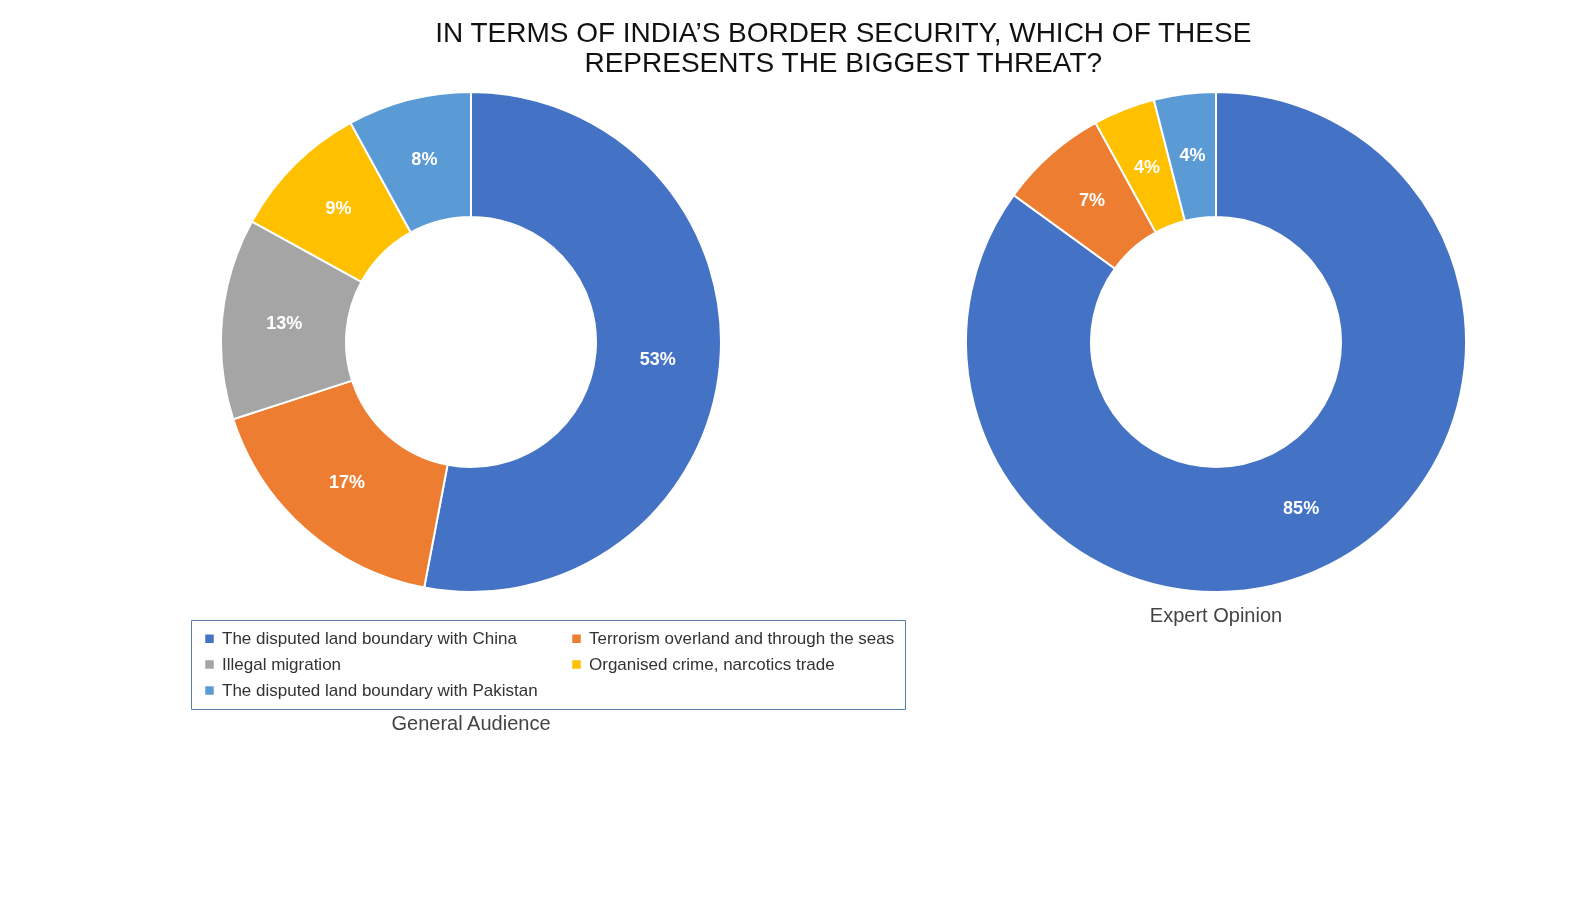  Describe the element at coordinates (1216, 615) in the screenshot. I see `text: Expert Opinion` at that location.